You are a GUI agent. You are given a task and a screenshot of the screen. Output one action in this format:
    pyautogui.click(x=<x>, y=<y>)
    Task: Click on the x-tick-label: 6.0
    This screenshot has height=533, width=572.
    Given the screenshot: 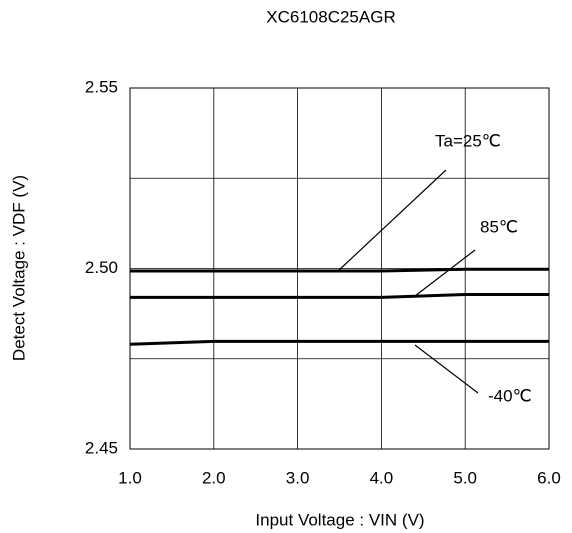 What is the action you would take?
    pyautogui.click(x=549, y=477)
    